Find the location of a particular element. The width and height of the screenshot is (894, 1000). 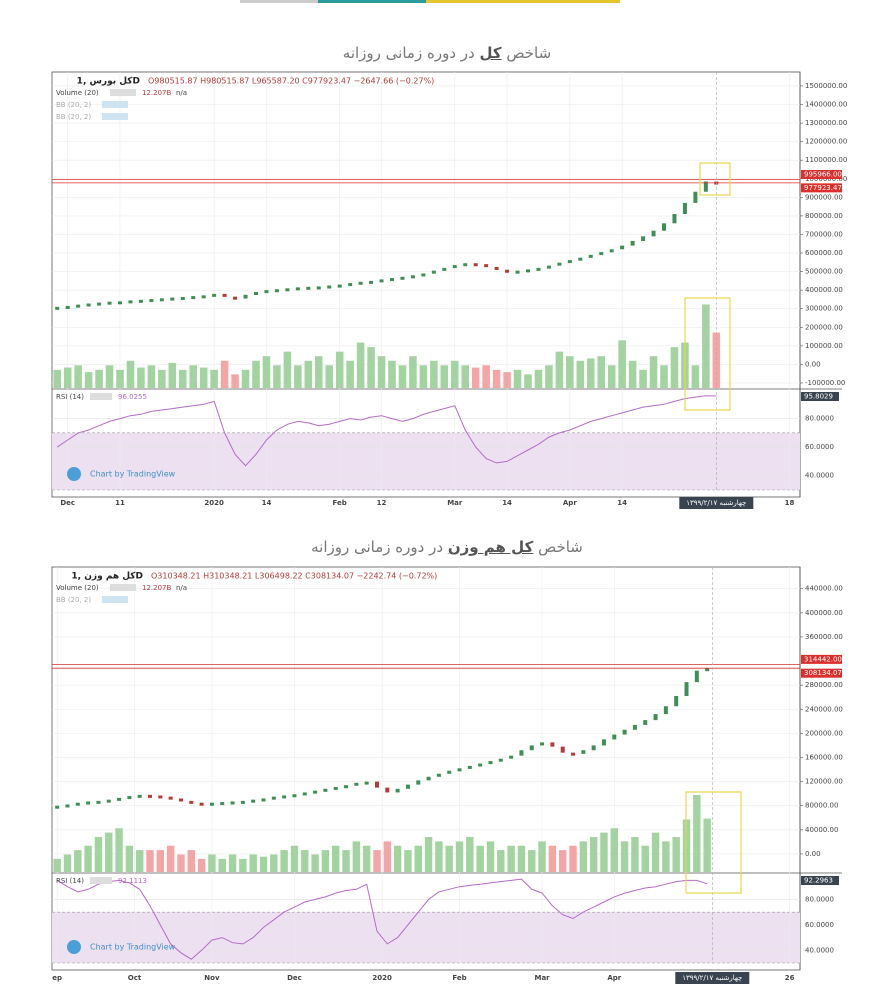

rsi-value-label: 92.2963 is located at coordinates (818, 881).